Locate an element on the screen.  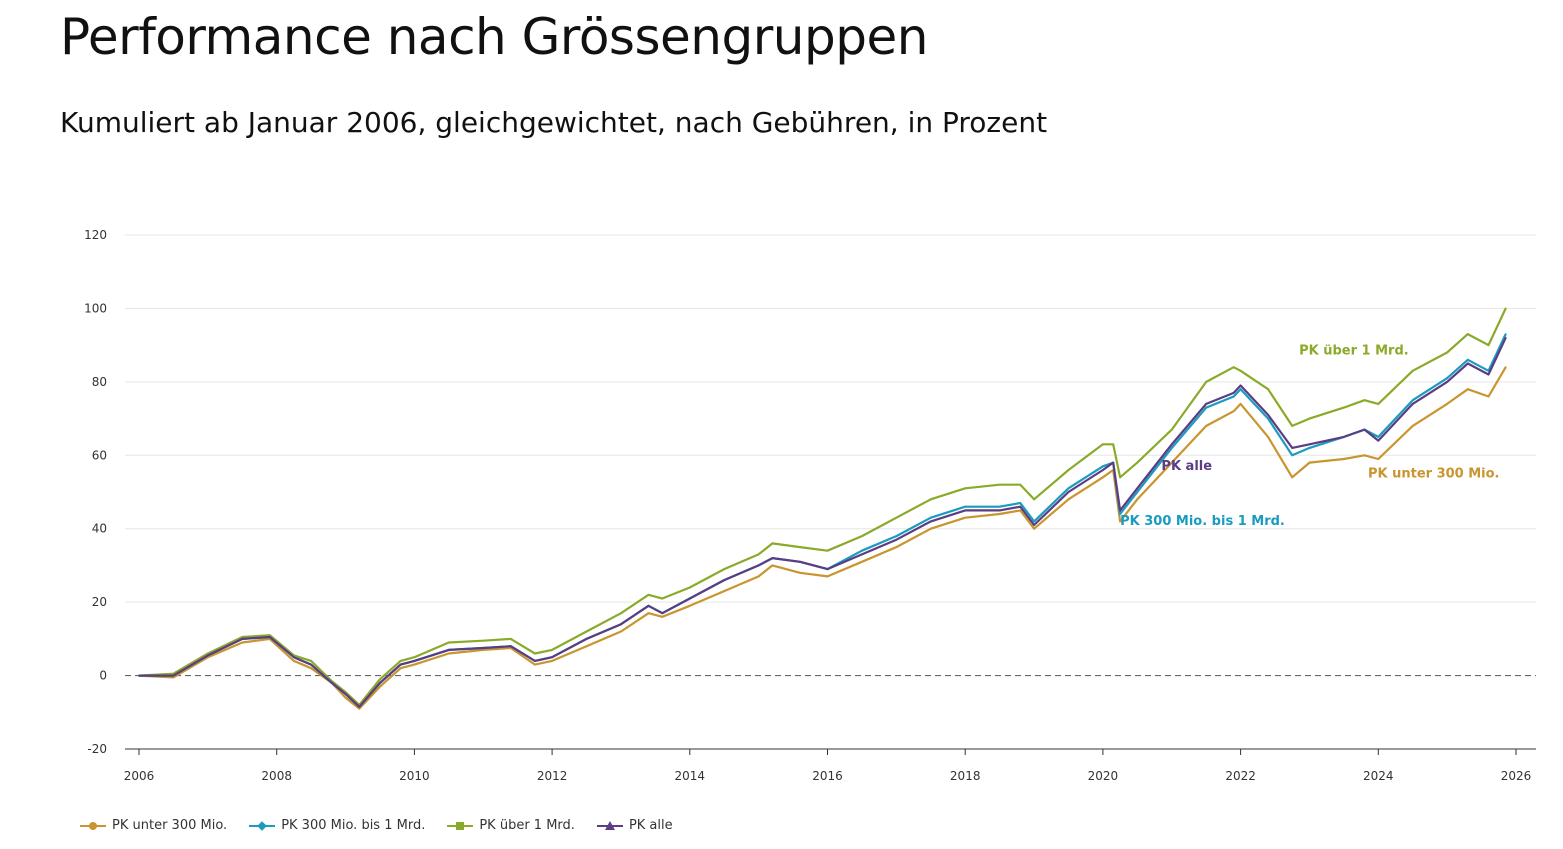
legend-item-pk-ueber-1-mrd: PK über 1 Mrd. is located at coordinates (511, 825).